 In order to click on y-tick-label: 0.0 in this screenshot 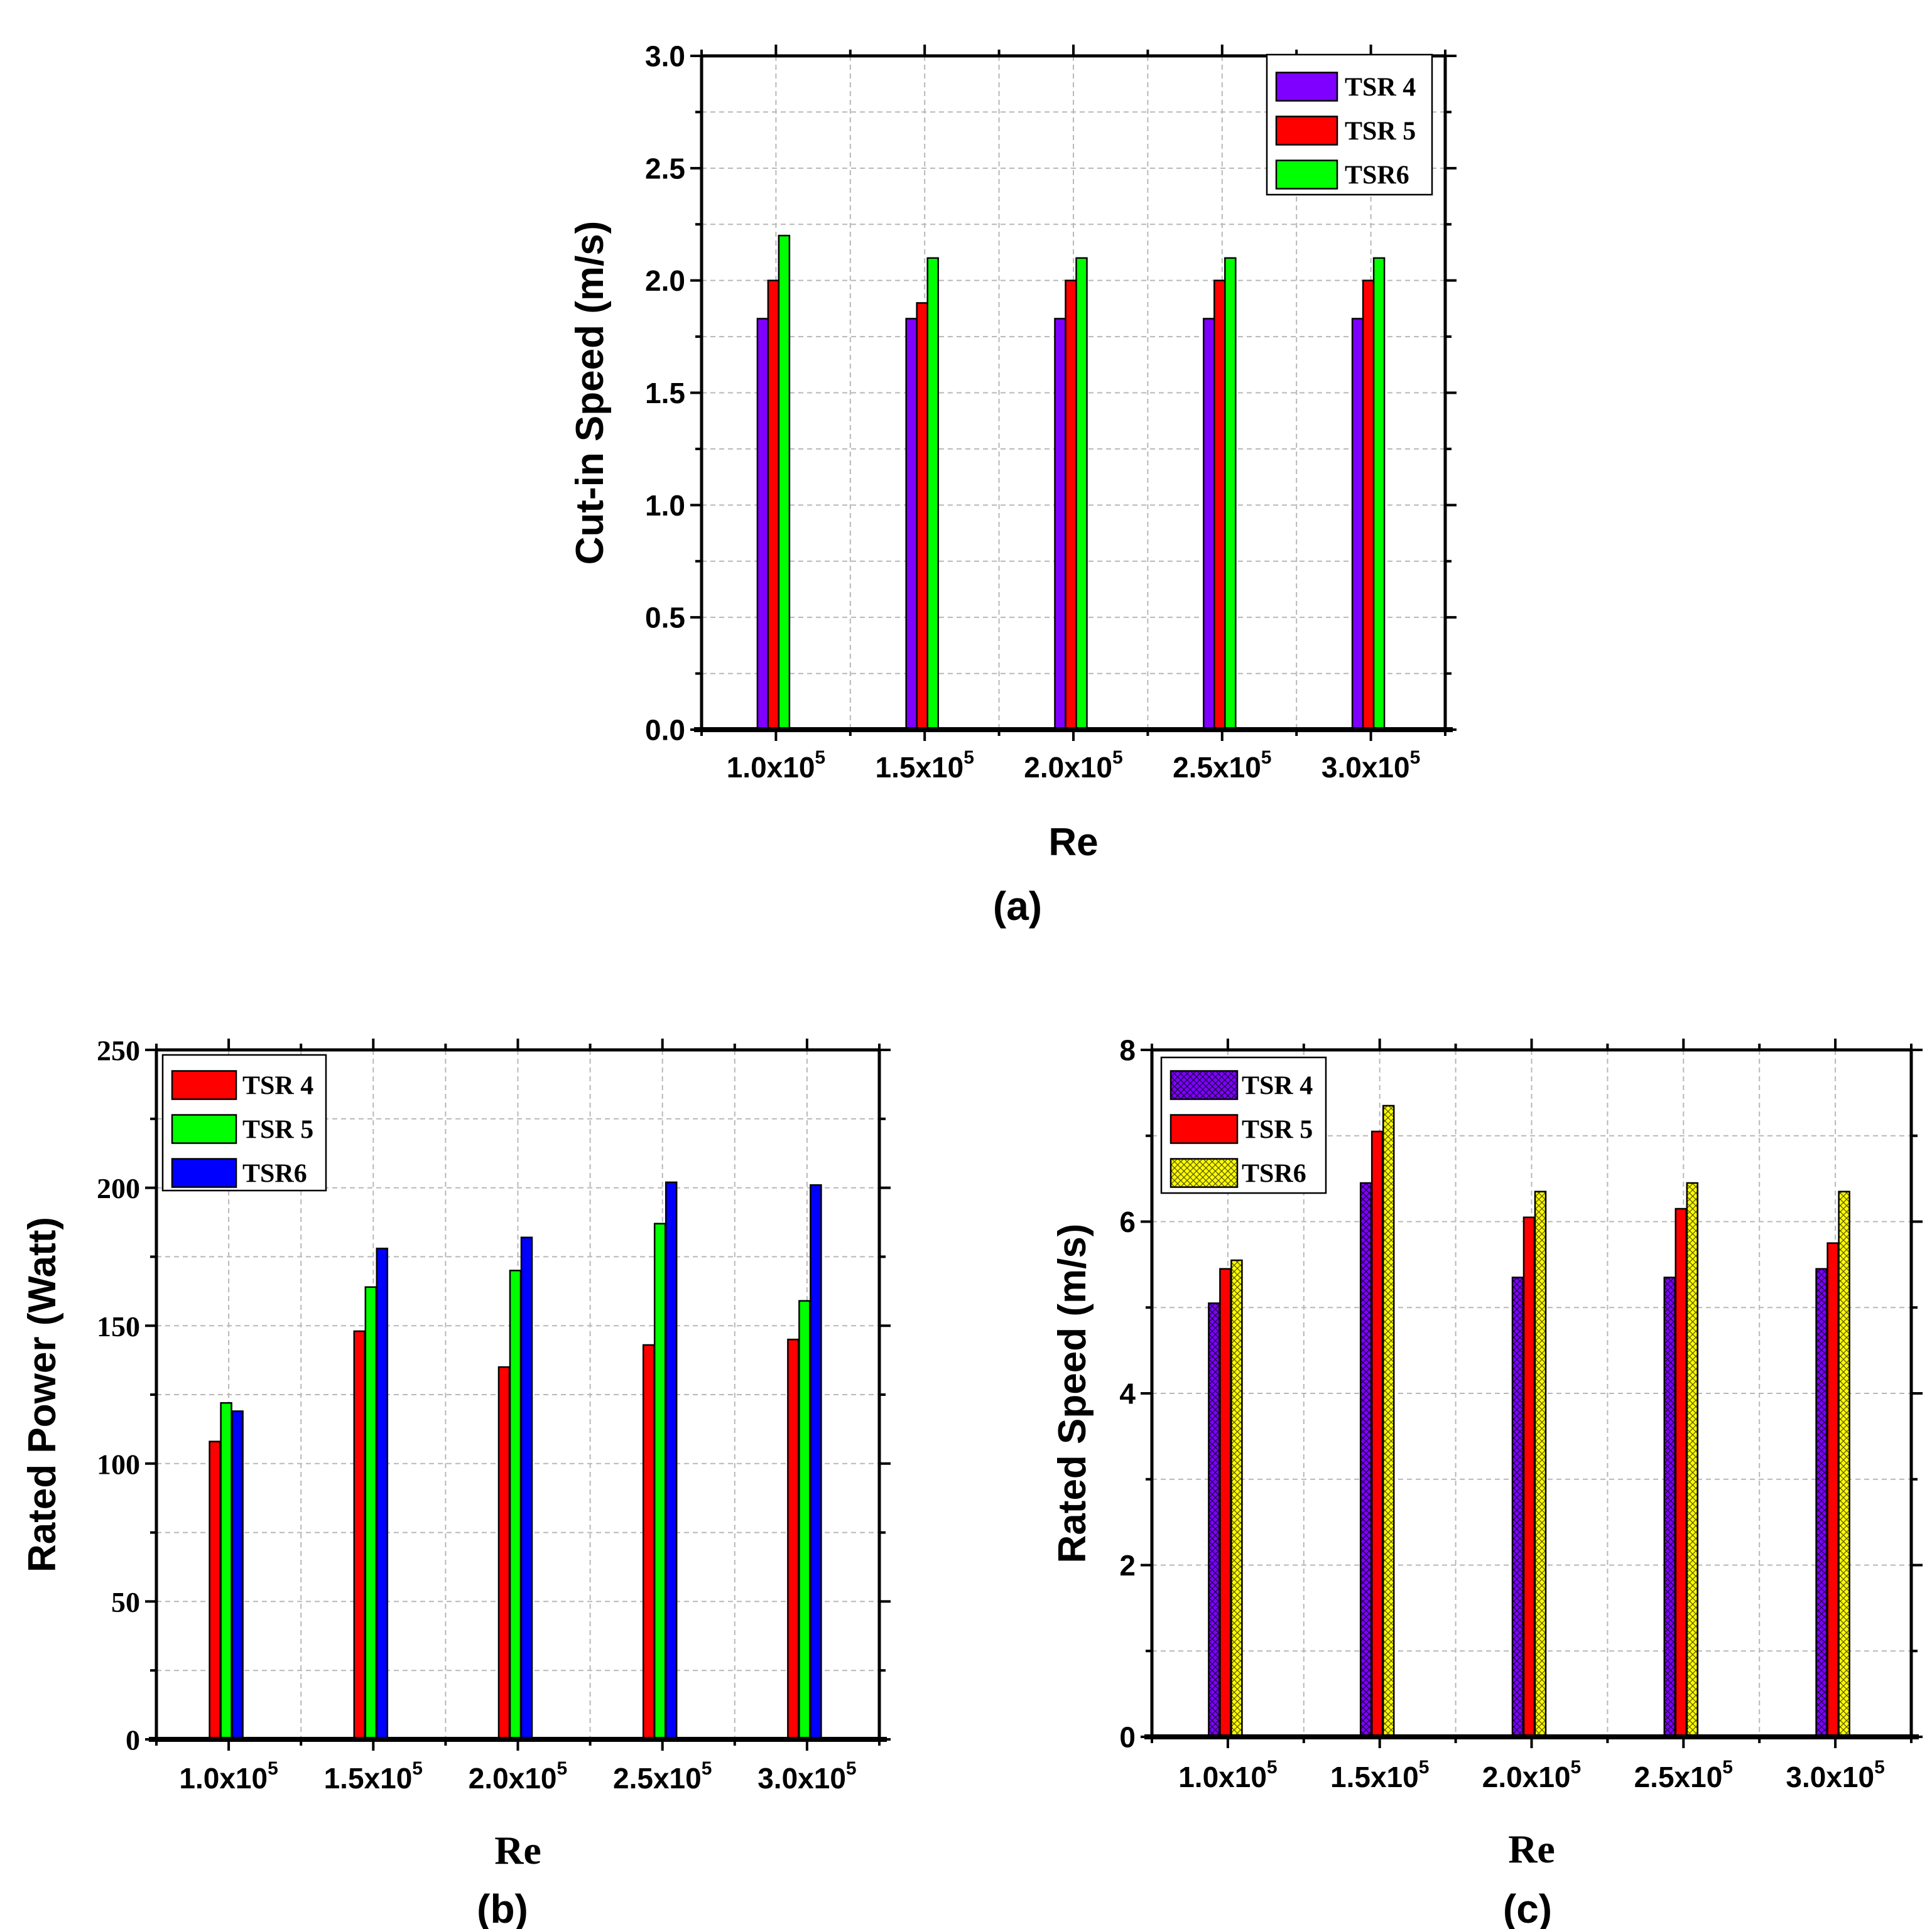, I will do `click(665, 730)`.